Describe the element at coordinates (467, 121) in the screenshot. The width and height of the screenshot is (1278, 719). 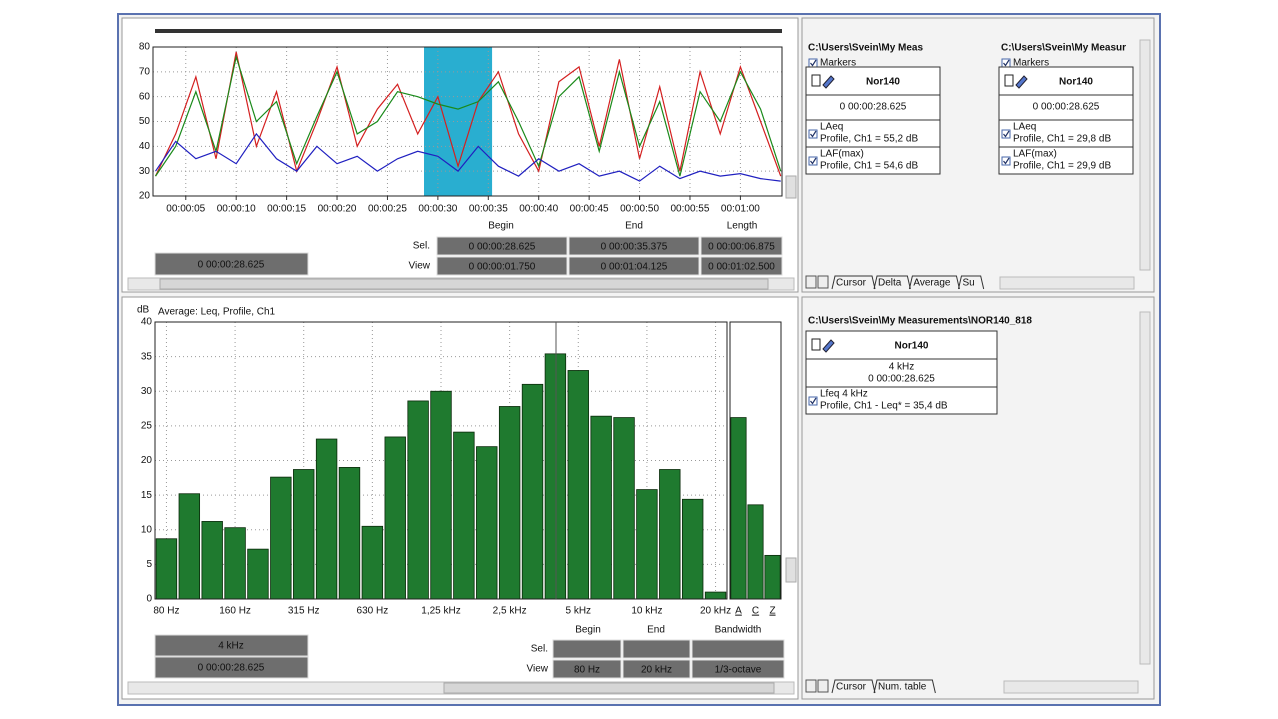
I see `plot-frame` at that location.